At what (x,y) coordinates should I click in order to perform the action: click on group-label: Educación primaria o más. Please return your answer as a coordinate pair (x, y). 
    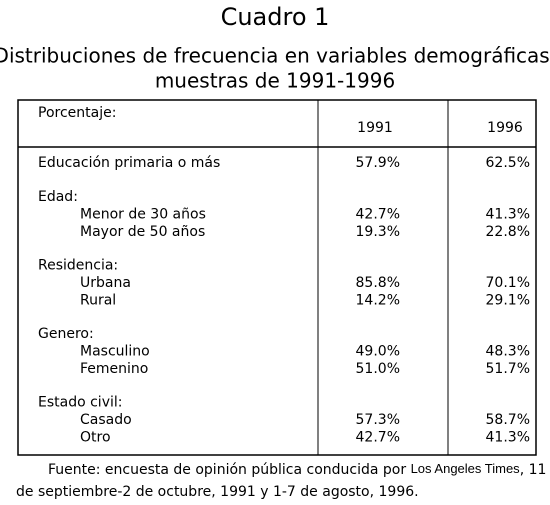
    Looking at the image, I should click on (129, 163).